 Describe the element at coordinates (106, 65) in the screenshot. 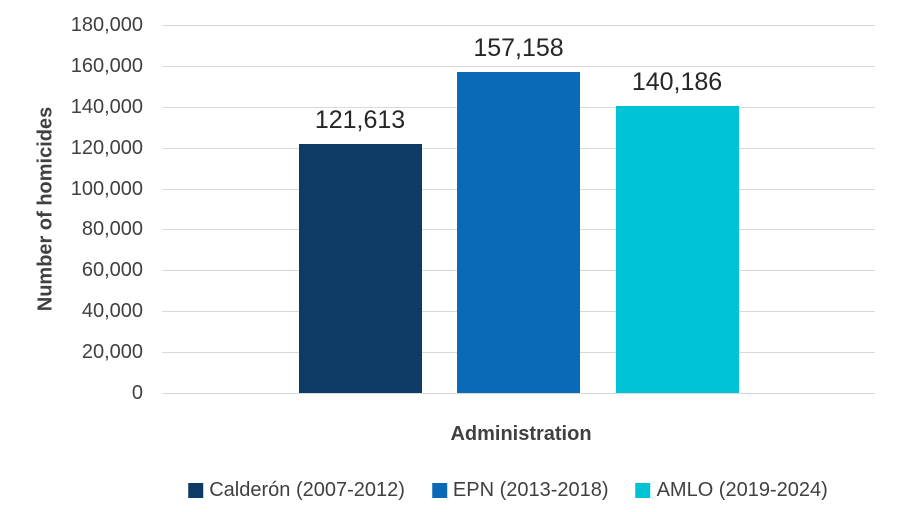

I see `y-tick-label: 160,000` at that location.